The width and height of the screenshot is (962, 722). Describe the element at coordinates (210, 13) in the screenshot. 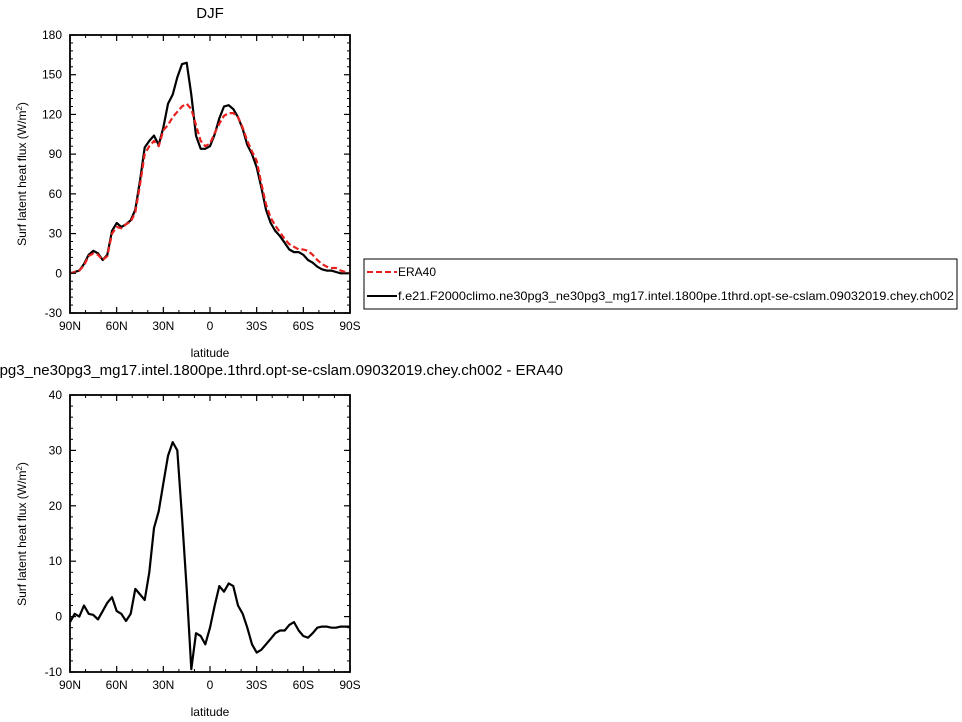

I see `djf-title: DJF` at that location.